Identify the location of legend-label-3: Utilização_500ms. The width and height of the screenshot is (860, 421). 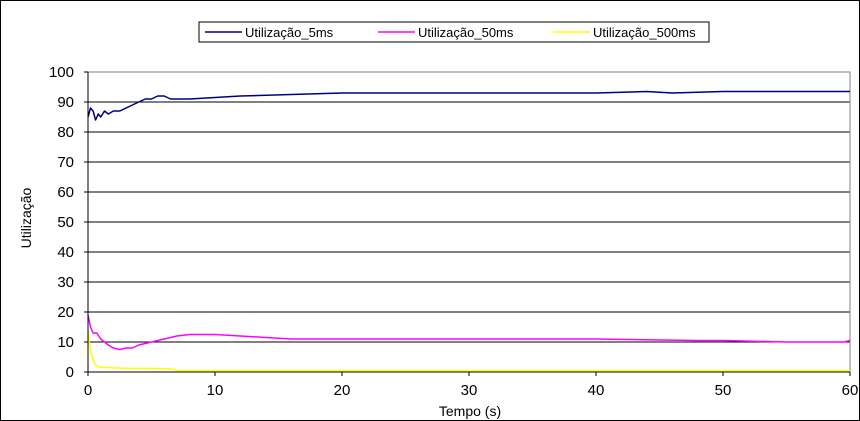
(644, 32).